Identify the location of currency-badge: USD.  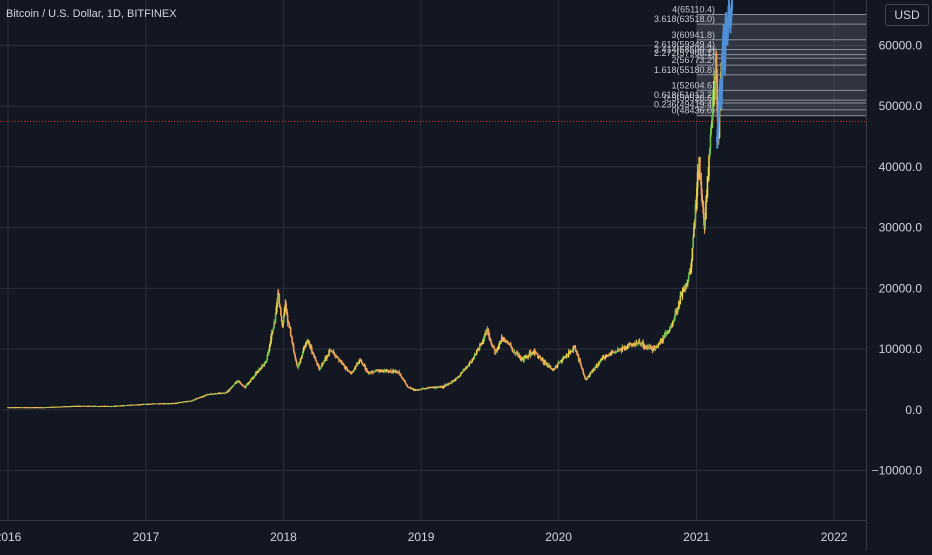
(907, 15).